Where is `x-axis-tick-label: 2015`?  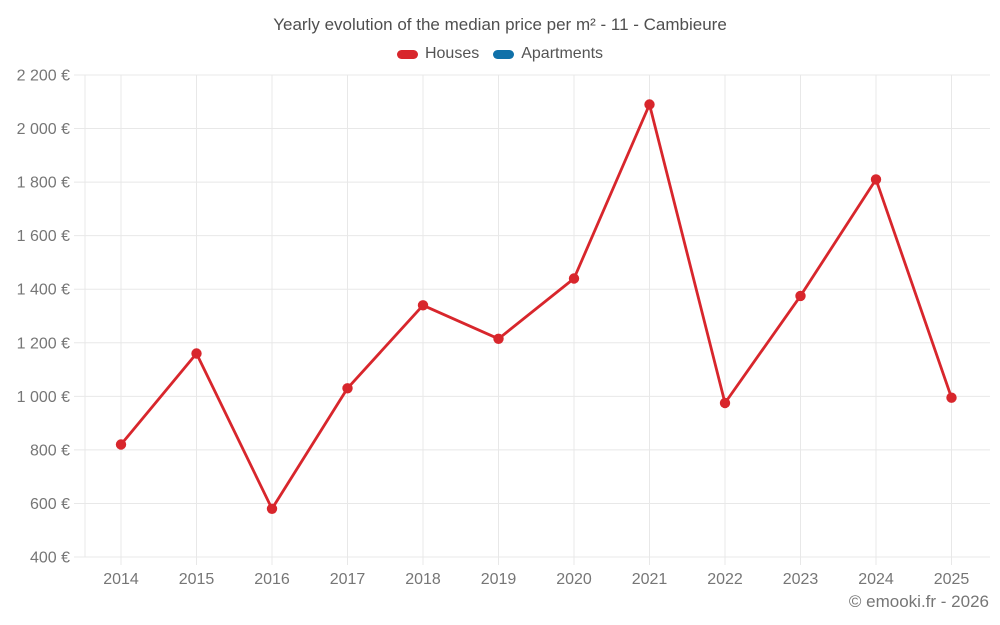
x-axis-tick-label: 2015 is located at coordinates (197, 579).